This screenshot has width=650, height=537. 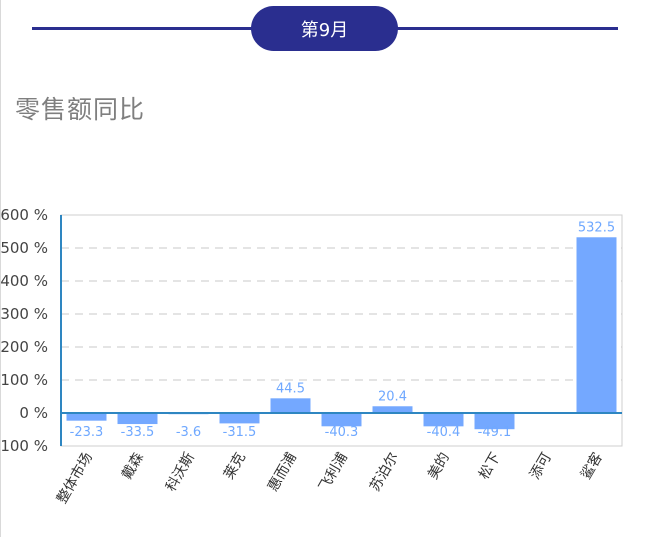 I want to click on x-tick-label: 苏泊尔, so click(x=384, y=472).